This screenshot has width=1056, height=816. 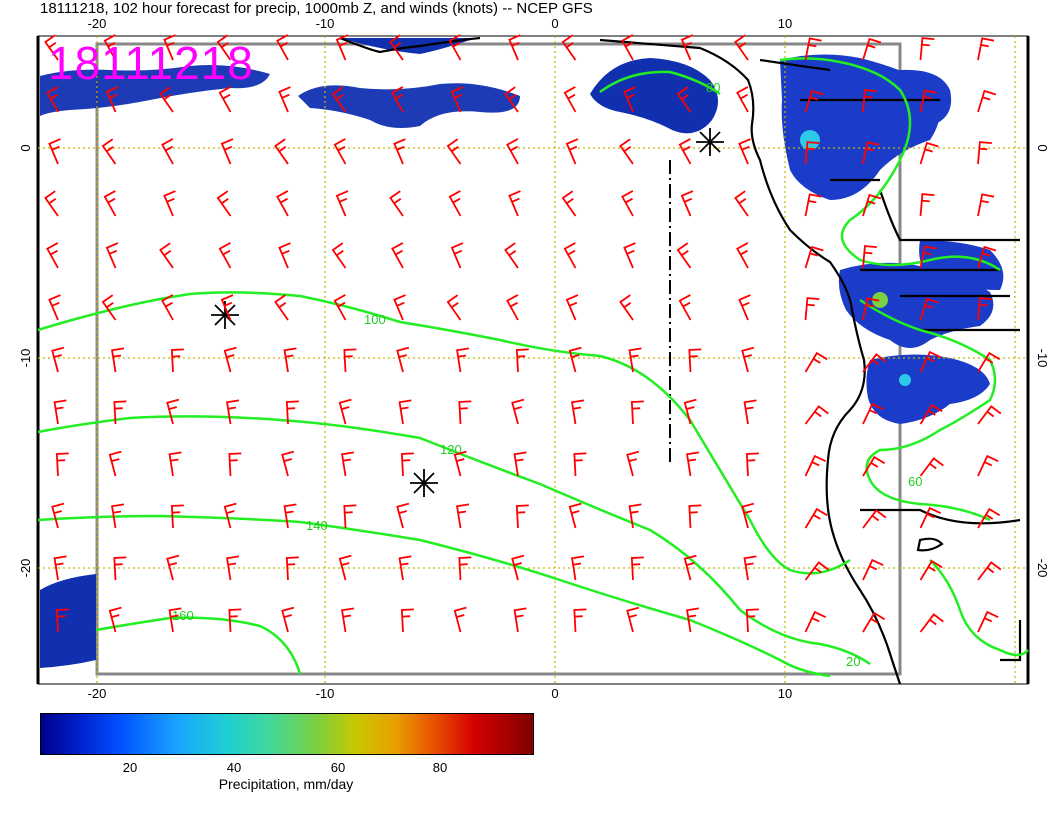 I want to click on contour-label-140: 140, so click(x=317, y=525).